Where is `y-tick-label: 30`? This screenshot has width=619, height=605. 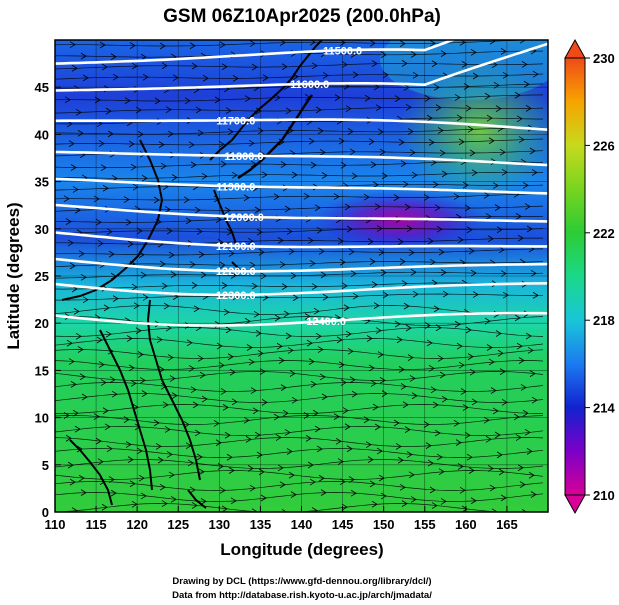
y-tick-label: 30 is located at coordinates (42, 229).